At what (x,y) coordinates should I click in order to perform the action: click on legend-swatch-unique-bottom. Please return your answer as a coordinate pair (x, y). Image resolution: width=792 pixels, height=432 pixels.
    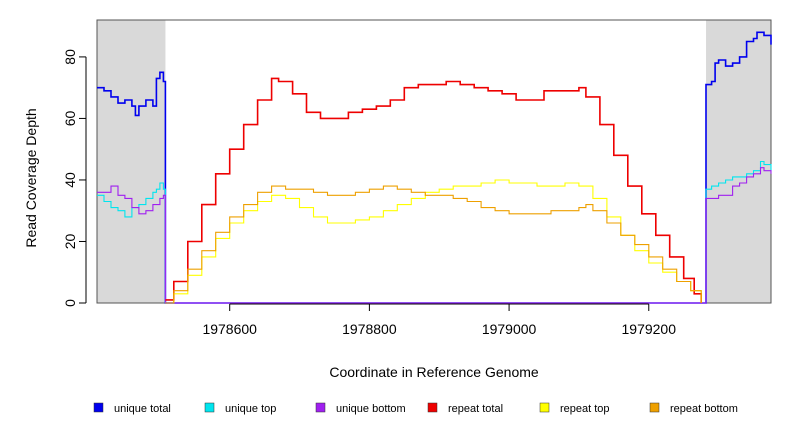
    Looking at the image, I should click on (320, 407).